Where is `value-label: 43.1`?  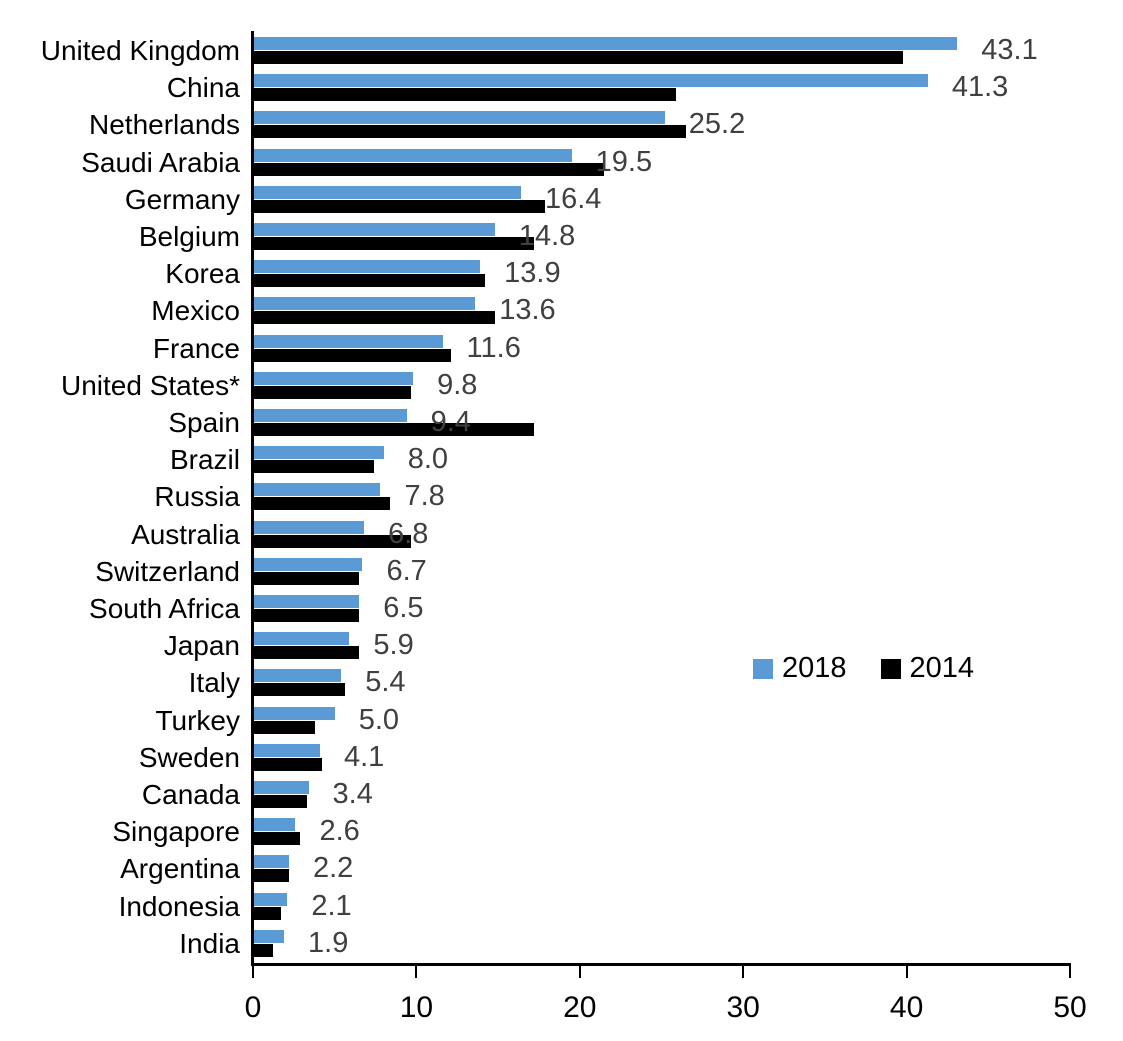 value-label: 43.1 is located at coordinates (1009, 50).